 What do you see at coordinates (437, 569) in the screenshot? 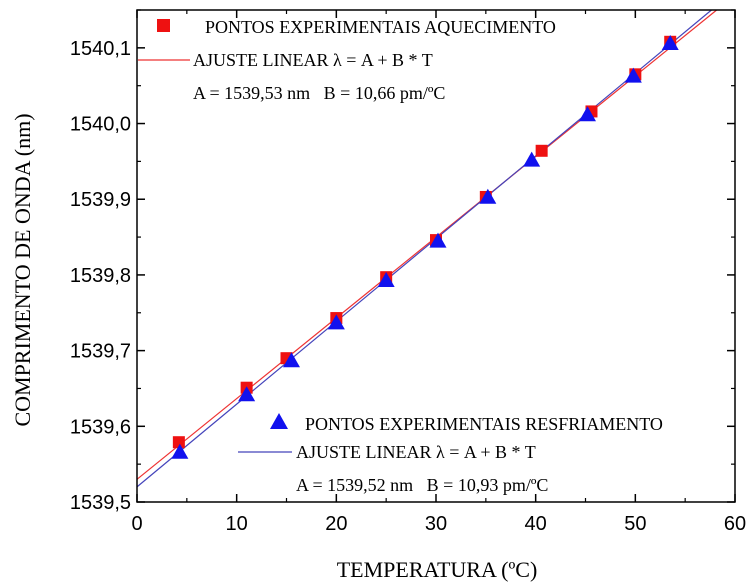
I see `x-axis-title: TEMPERATURA (ºC)` at bounding box center [437, 569].